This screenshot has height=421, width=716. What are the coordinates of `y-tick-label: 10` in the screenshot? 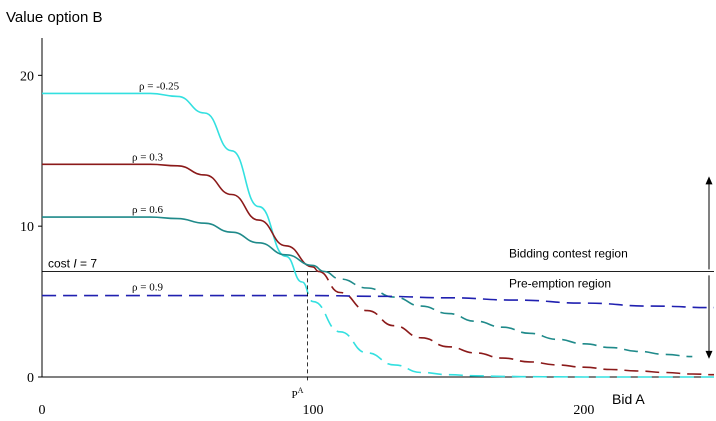 It's located at (27, 227).